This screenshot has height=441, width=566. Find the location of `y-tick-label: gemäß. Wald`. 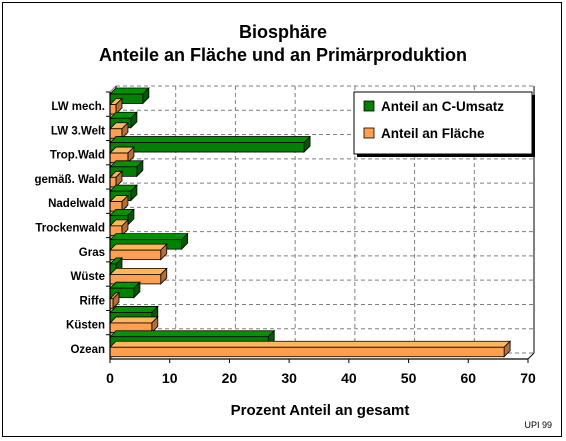

y-tick-label: gemäß. Wald is located at coordinates (70, 180).